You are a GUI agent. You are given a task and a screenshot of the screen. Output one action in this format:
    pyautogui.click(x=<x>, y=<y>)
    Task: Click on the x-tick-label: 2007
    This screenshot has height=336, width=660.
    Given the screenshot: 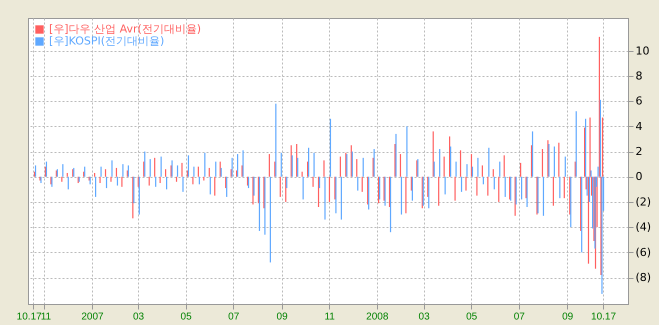 What is the action you would take?
    pyautogui.click(x=92, y=317)
    